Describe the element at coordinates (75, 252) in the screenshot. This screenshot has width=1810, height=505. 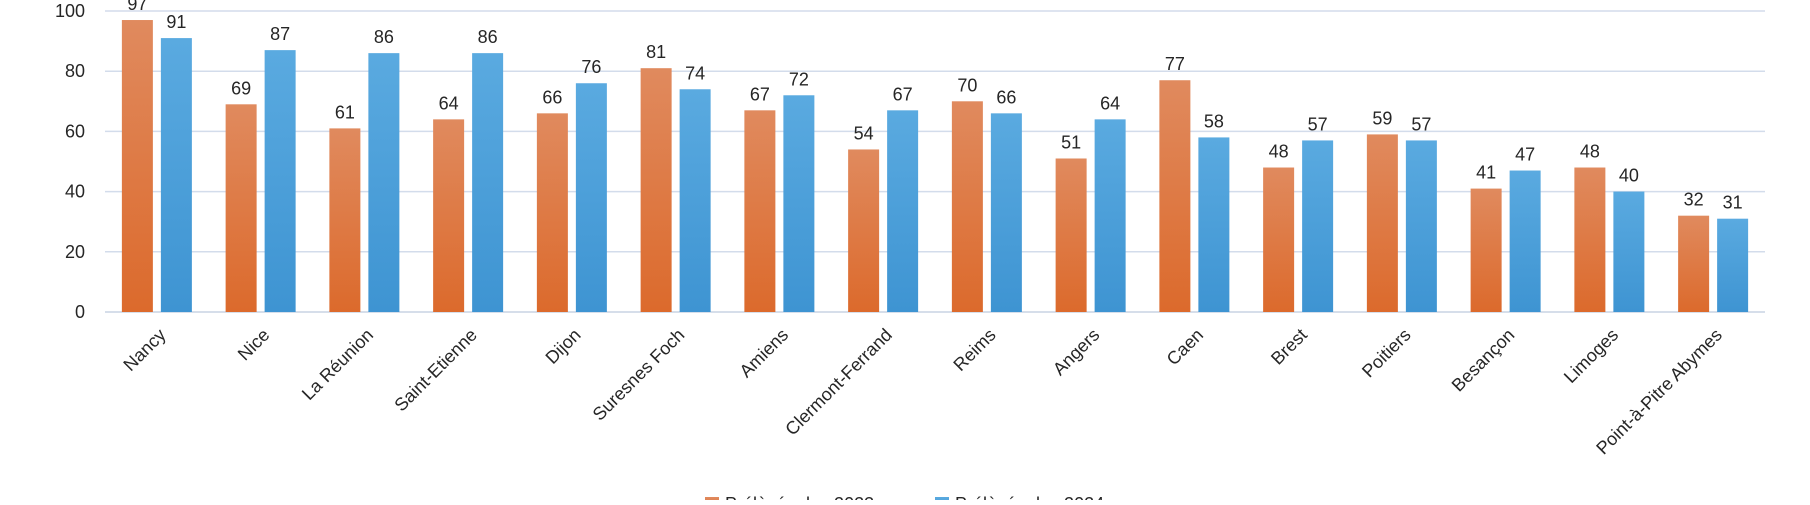
I see `y-tick-label: 20` at that location.